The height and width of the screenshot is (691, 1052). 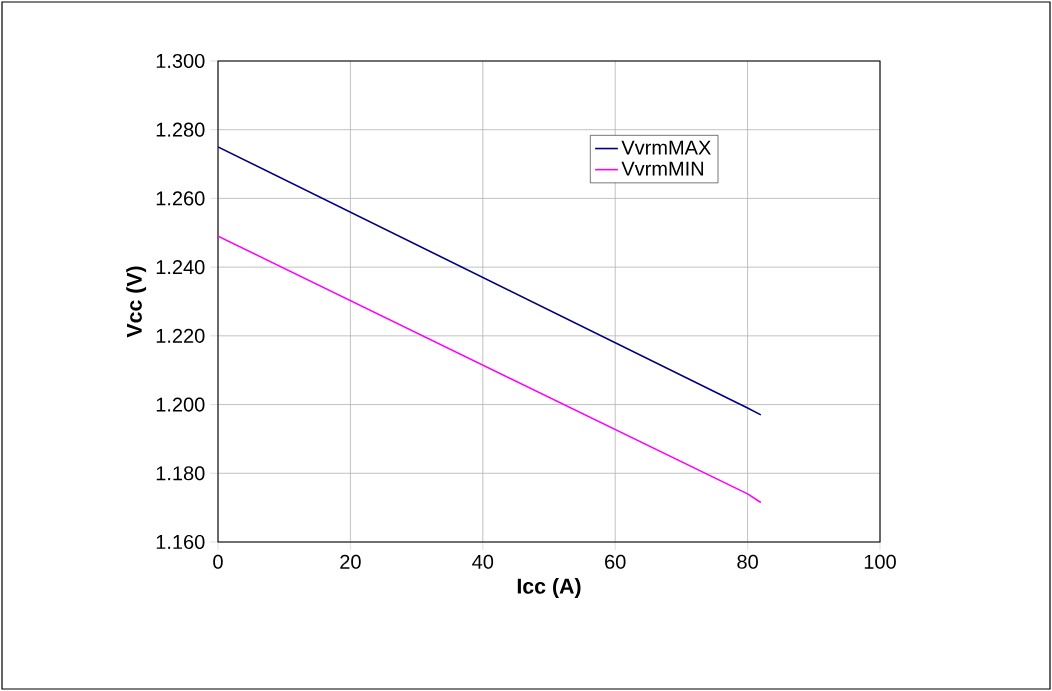 What do you see at coordinates (180, 129) in the screenshot?
I see `y-tick-label: 1.280` at bounding box center [180, 129].